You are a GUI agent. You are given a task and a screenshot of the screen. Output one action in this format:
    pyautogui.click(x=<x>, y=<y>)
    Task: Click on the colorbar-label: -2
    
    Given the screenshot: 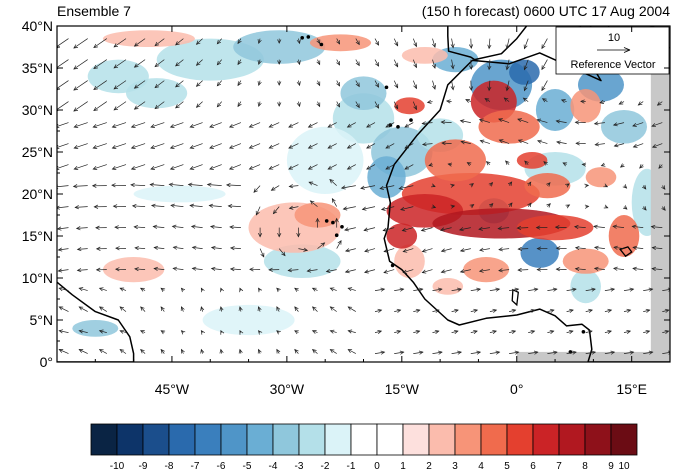 What is the action you would take?
    pyautogui.click(x=325, y=466)
    